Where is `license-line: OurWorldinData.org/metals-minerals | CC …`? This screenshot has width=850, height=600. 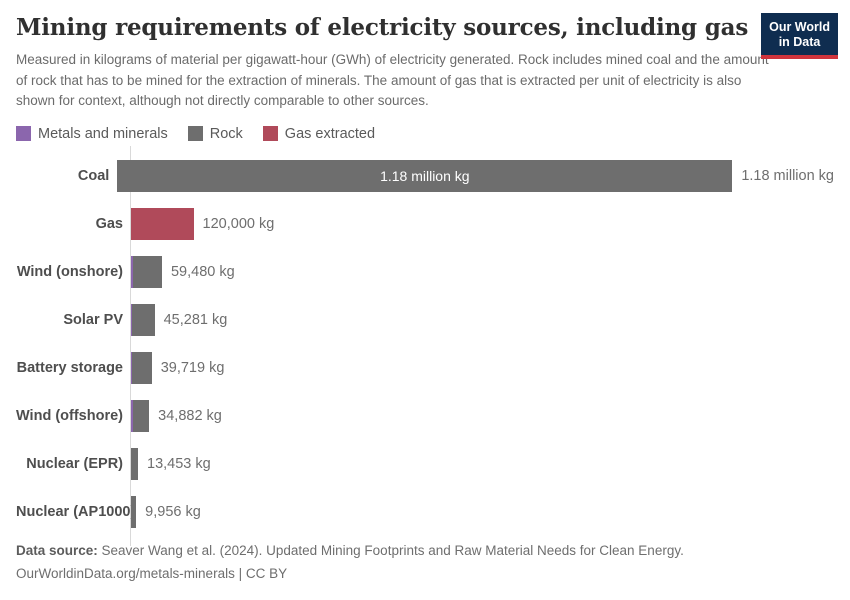
license-line: OurWorldinData.org/metals-minerals | CC … is located at coordinates (152, 574).